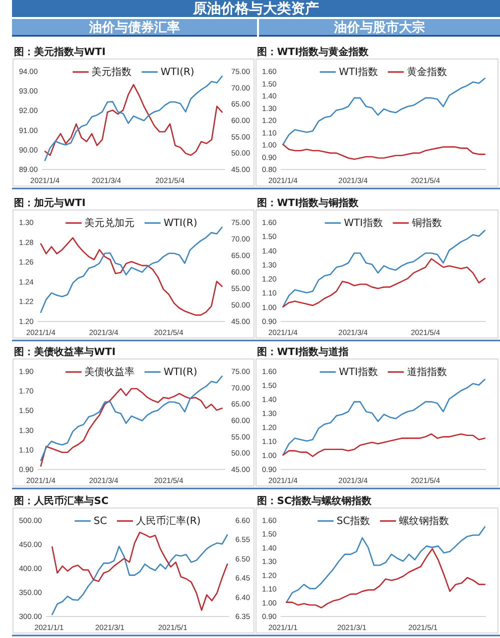  Describe the element at coordinates (303, 352) in the screenshot. I see `chart-title: 图：WTI指数与道指` at that location.